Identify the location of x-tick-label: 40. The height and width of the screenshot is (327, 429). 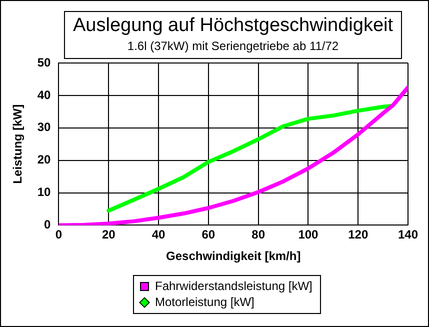
(159, 235).